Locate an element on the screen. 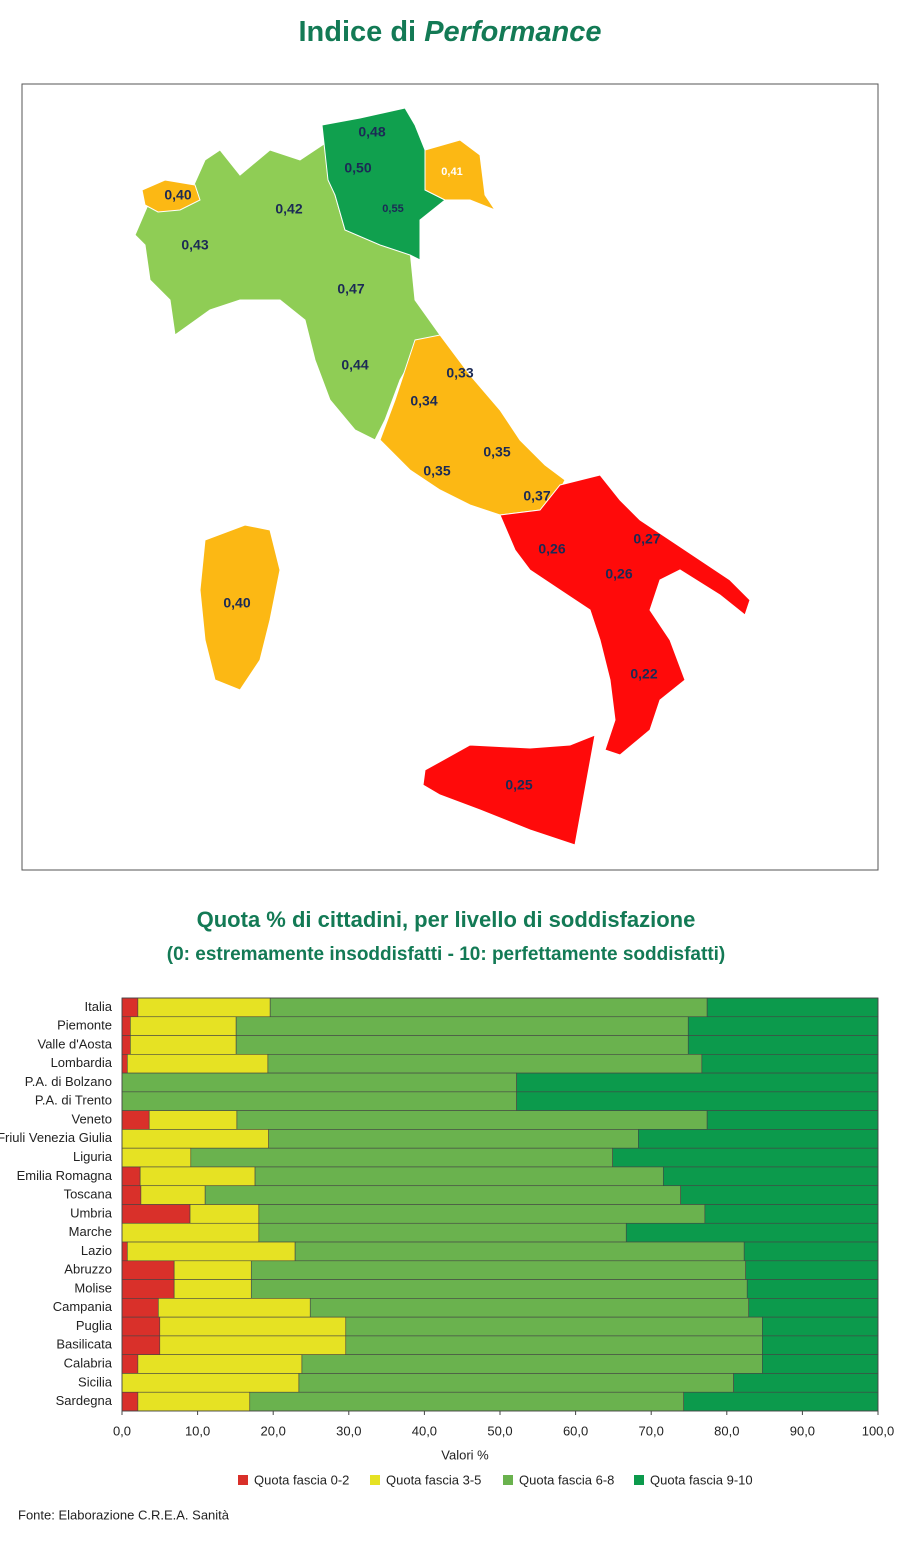  map-label: 0,26 is located at coordinates (551, 549).